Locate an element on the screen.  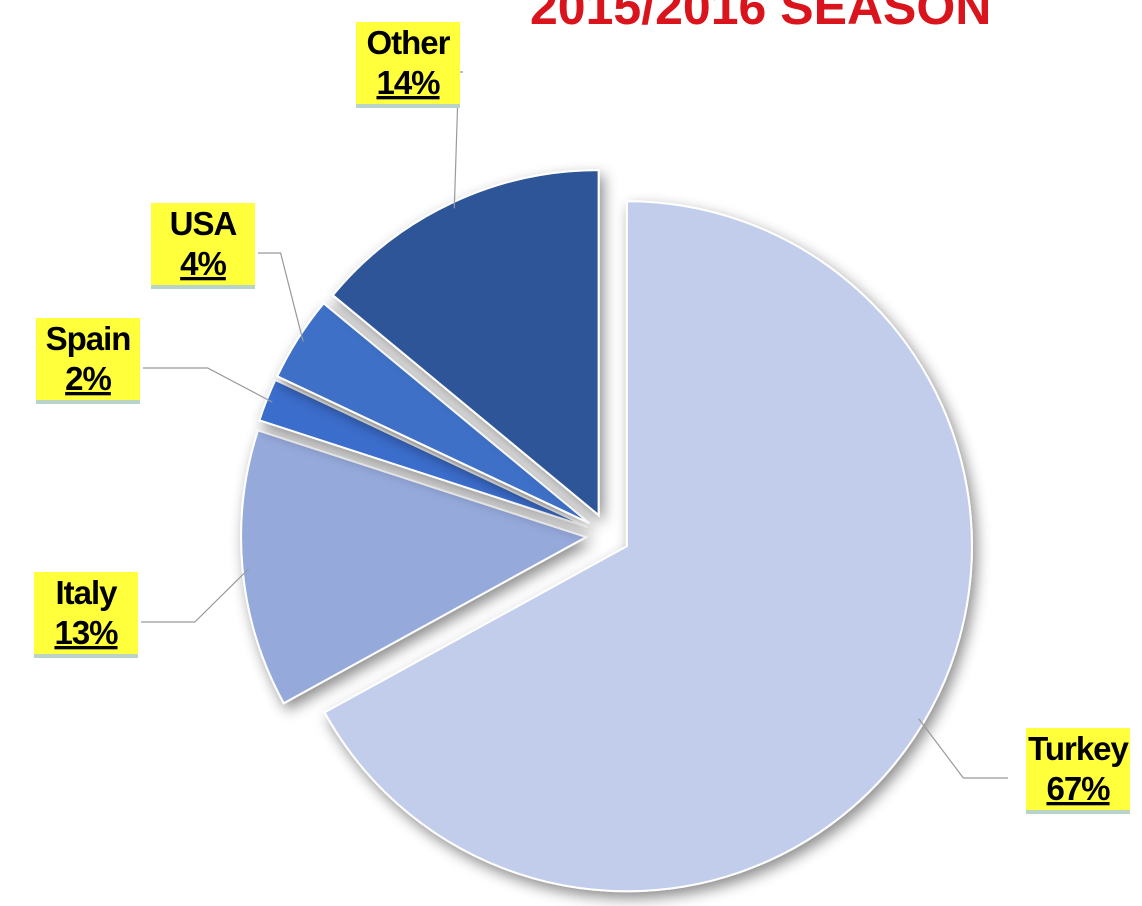
value-label: 14% is located at coordinates (408, 82).